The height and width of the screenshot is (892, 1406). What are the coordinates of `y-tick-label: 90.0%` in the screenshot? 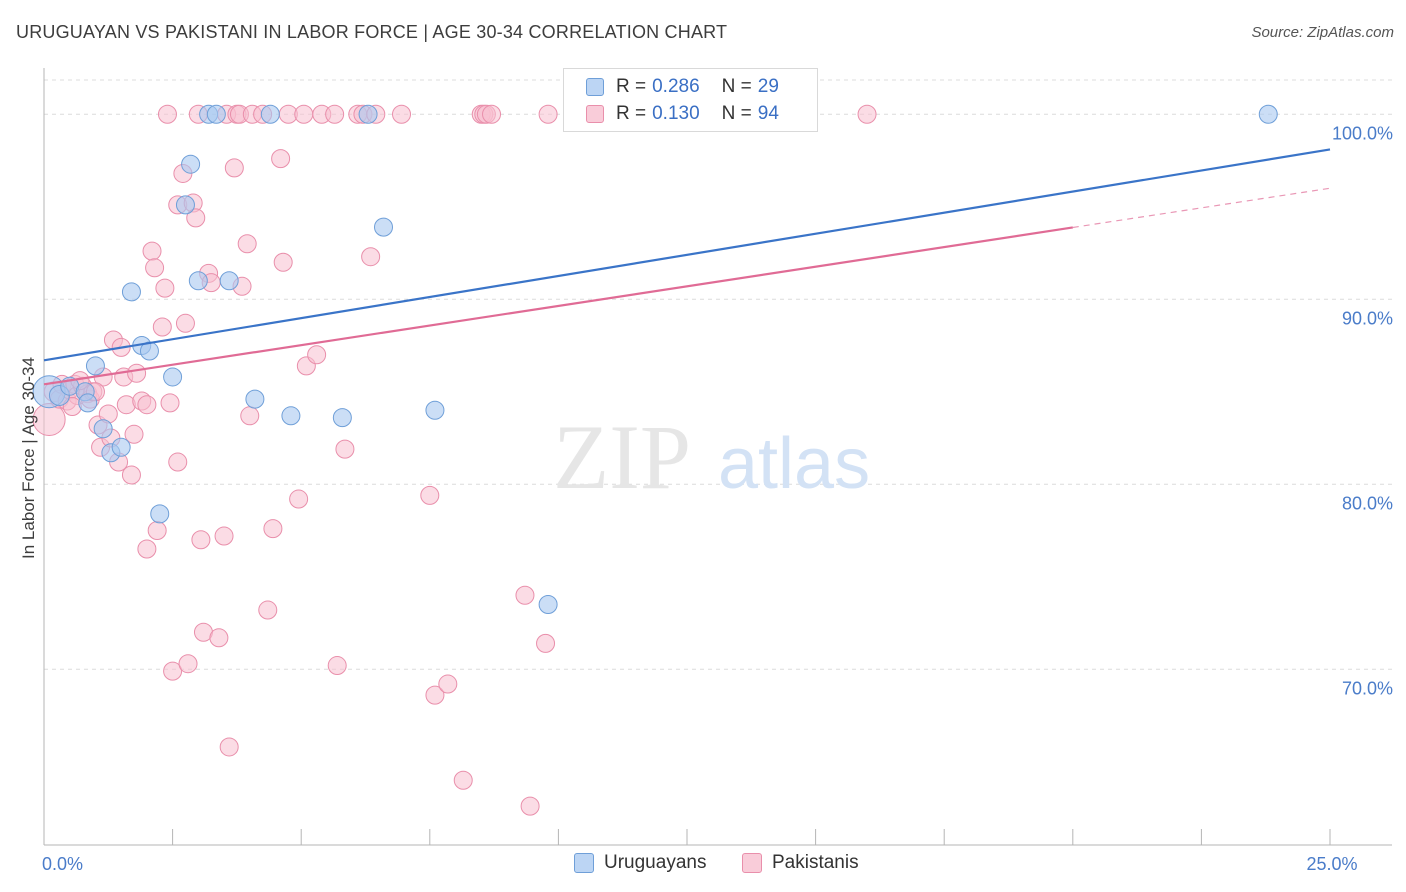 It's located at (1367, 318).